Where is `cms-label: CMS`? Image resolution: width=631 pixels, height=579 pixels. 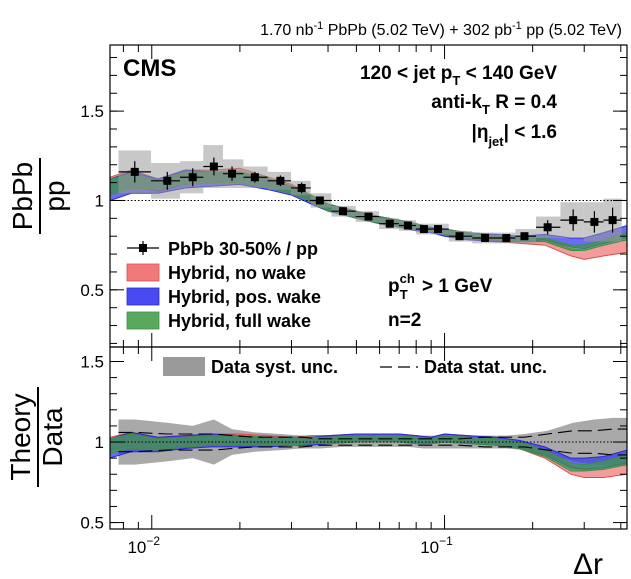
cms-label: CMS is located at coordinates (149, 68).